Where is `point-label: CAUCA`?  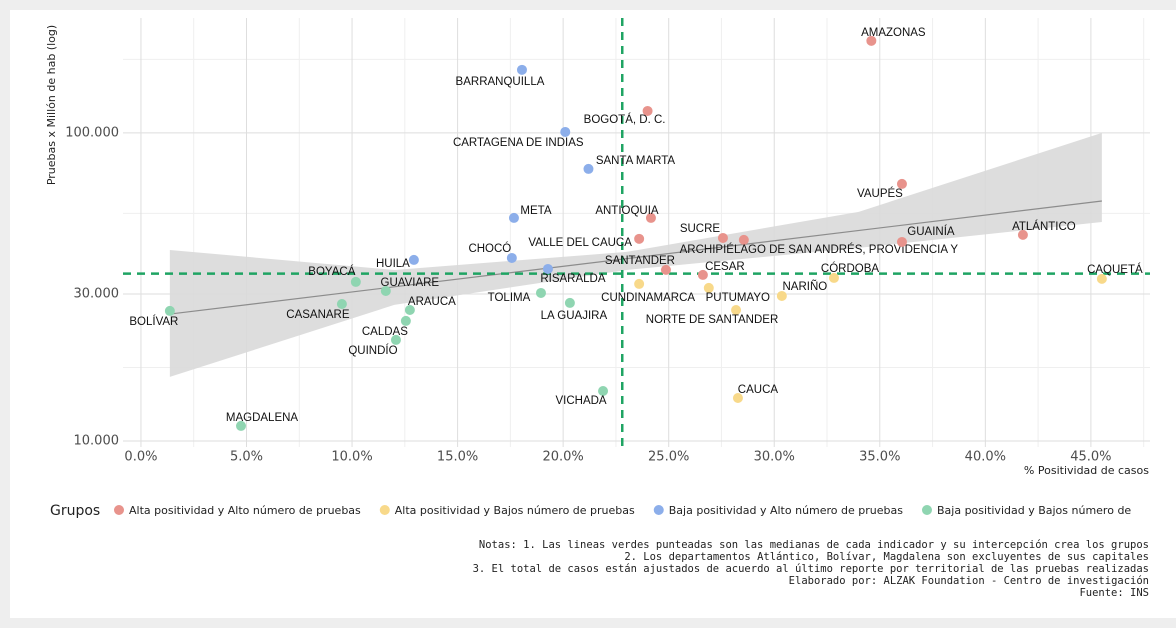 point-label: CAUCA is located at coordinates (758, 390).